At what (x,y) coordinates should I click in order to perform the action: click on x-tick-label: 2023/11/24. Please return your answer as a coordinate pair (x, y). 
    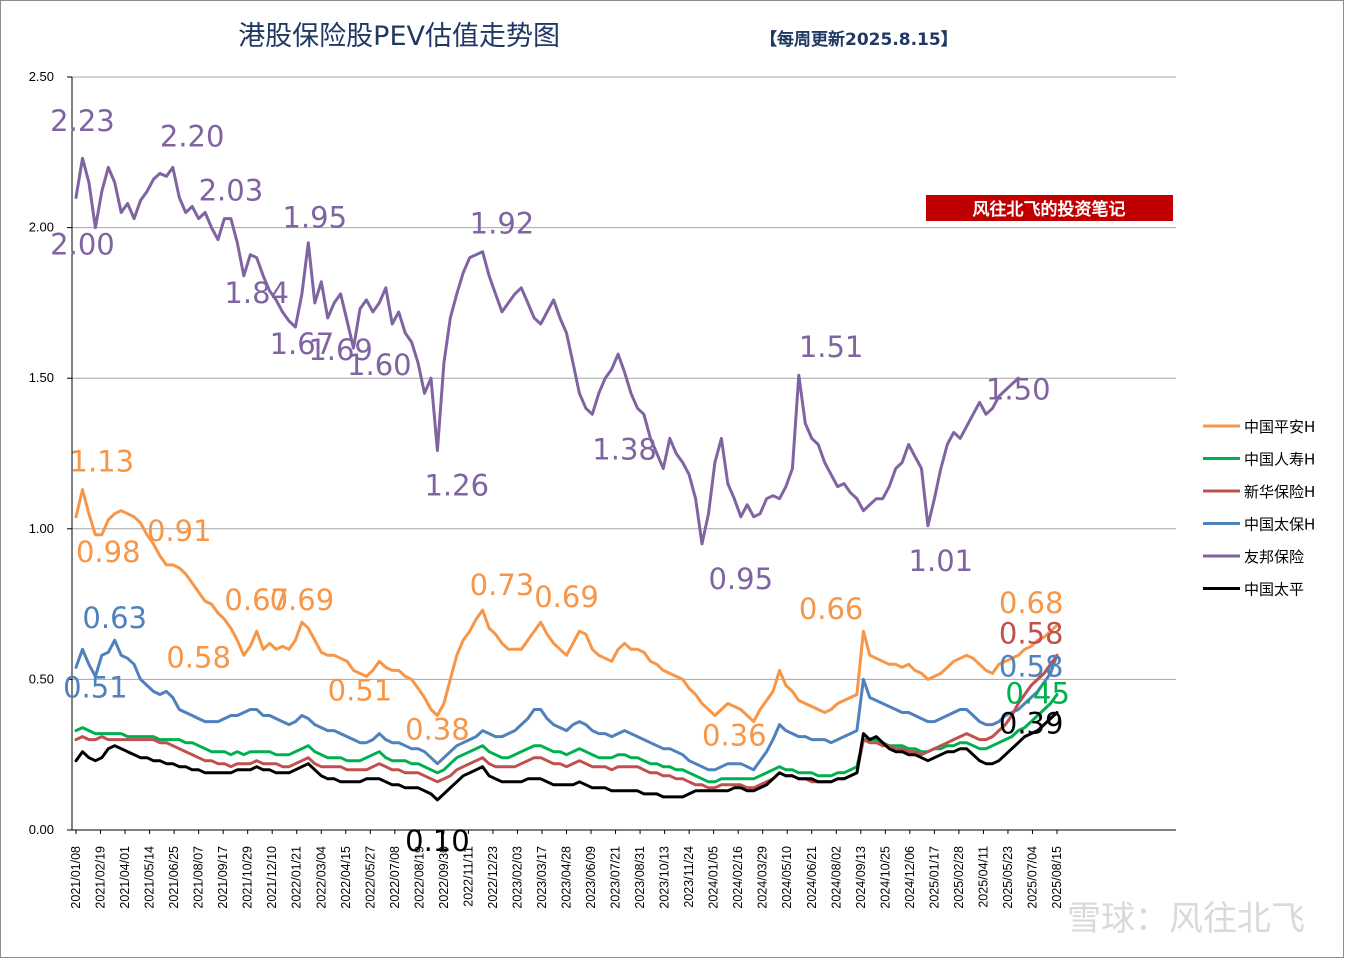
    Looking at the image, I should click on (689, 877).